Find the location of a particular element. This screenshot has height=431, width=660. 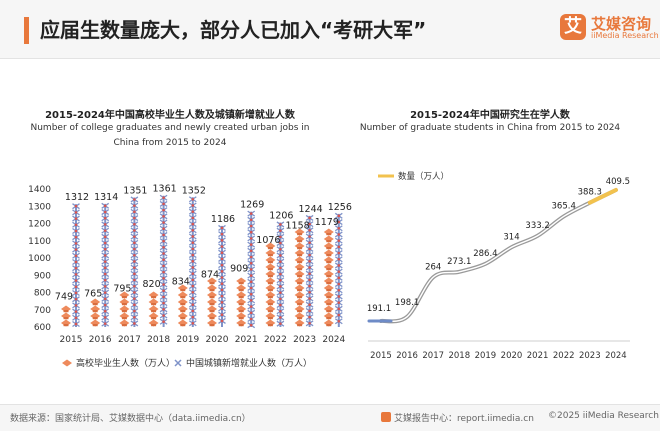

jobs-value-label: 1256 is located at coordinates (340, 207).